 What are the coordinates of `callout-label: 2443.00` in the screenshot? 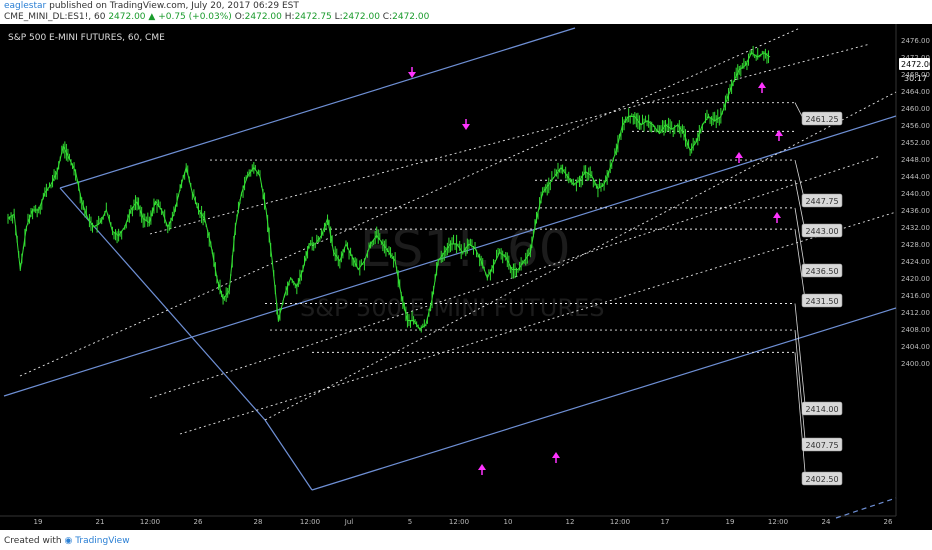 It's located at (821, 231).